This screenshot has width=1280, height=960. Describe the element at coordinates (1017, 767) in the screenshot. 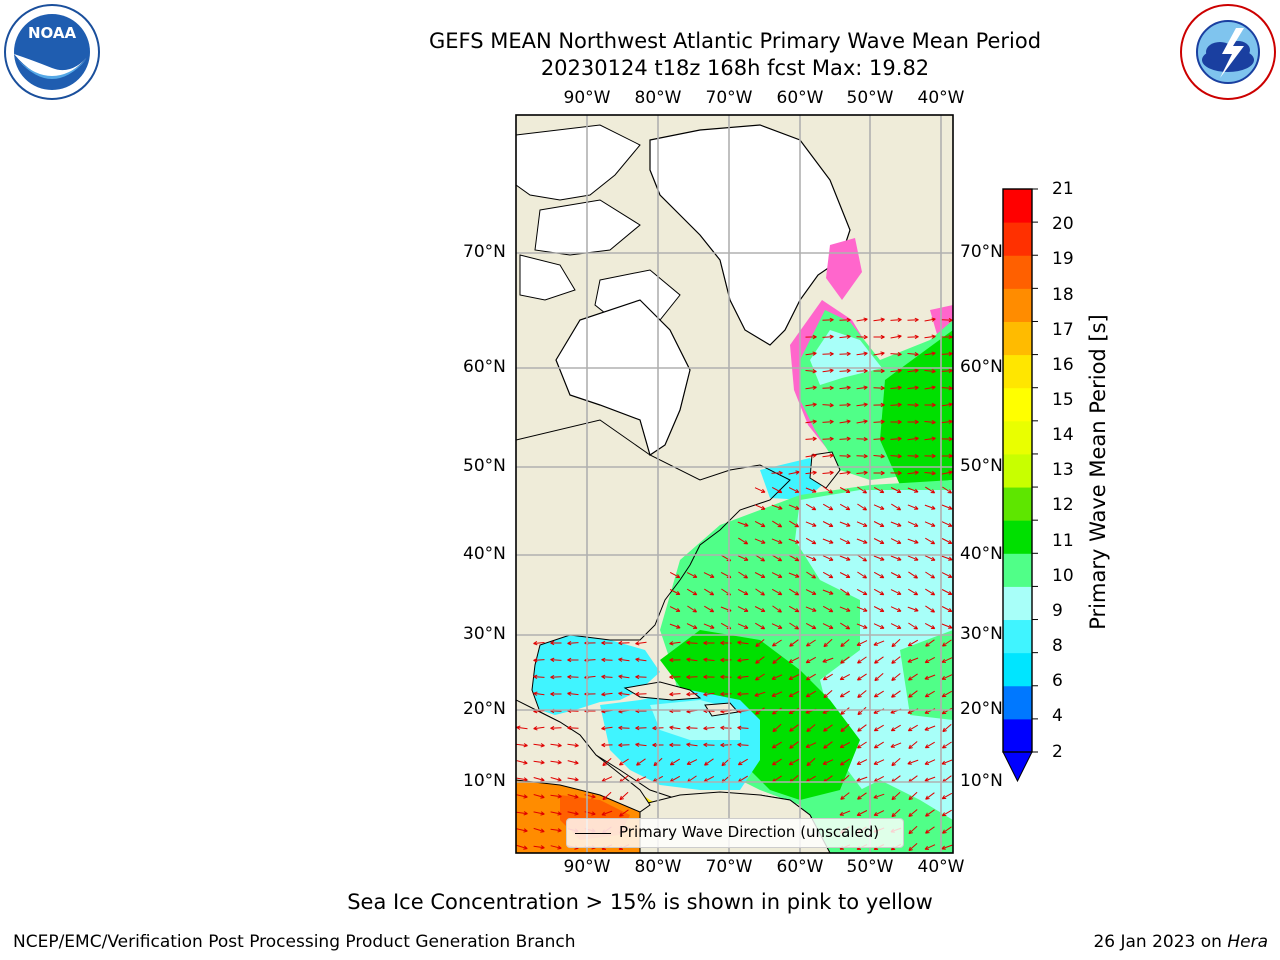

I see `colorbar-extend-arrow` at that location.